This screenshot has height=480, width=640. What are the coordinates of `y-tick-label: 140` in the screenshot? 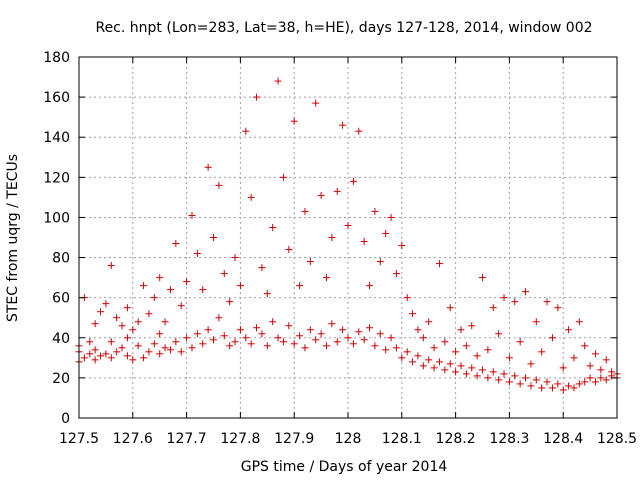 It's located at (56, 138).